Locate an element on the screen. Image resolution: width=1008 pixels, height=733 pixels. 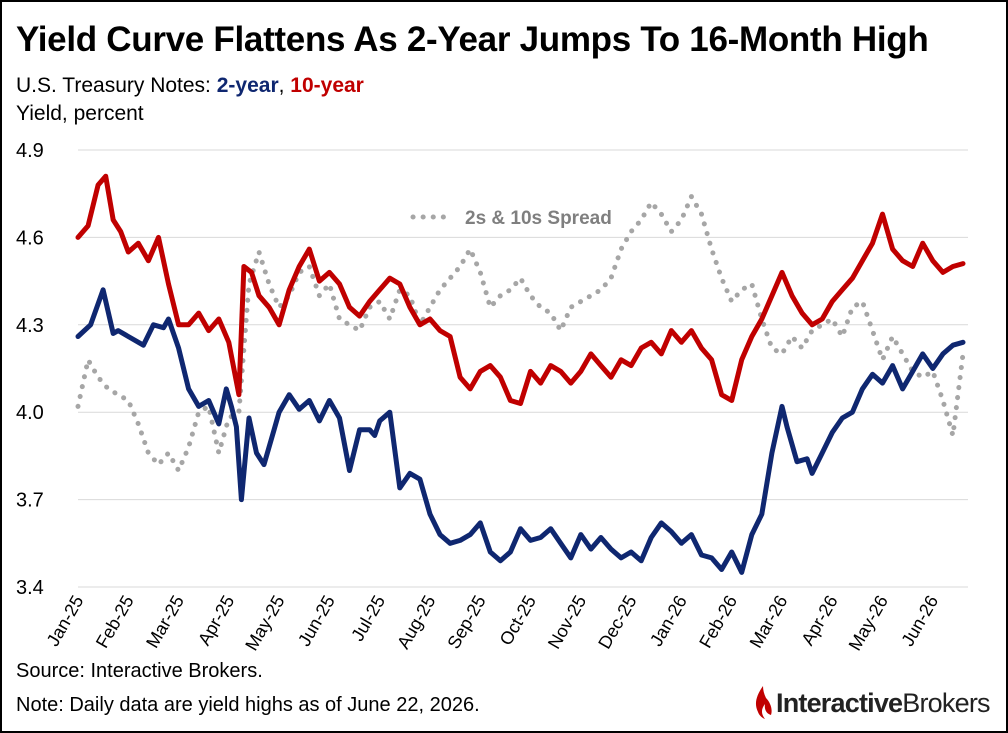
chart-subtitle: U.S. Treasury Notes: 2-year, 10-year is located at coordinates (190, 86).